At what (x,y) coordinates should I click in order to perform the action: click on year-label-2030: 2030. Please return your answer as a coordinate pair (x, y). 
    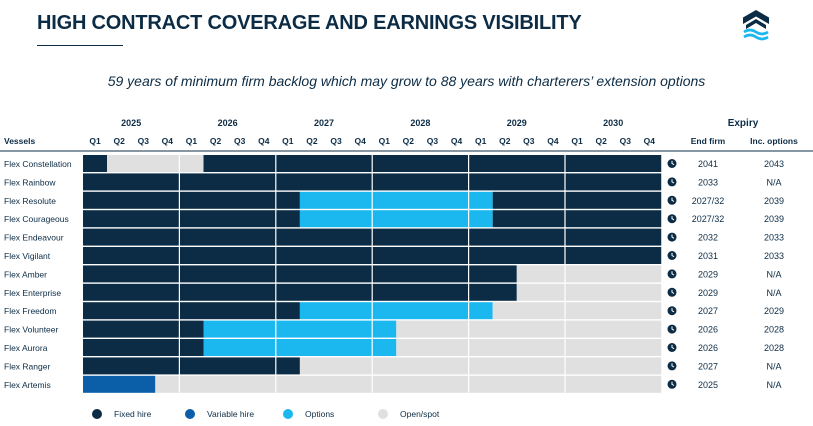
    Looking at the image, I should click on (613, 123).